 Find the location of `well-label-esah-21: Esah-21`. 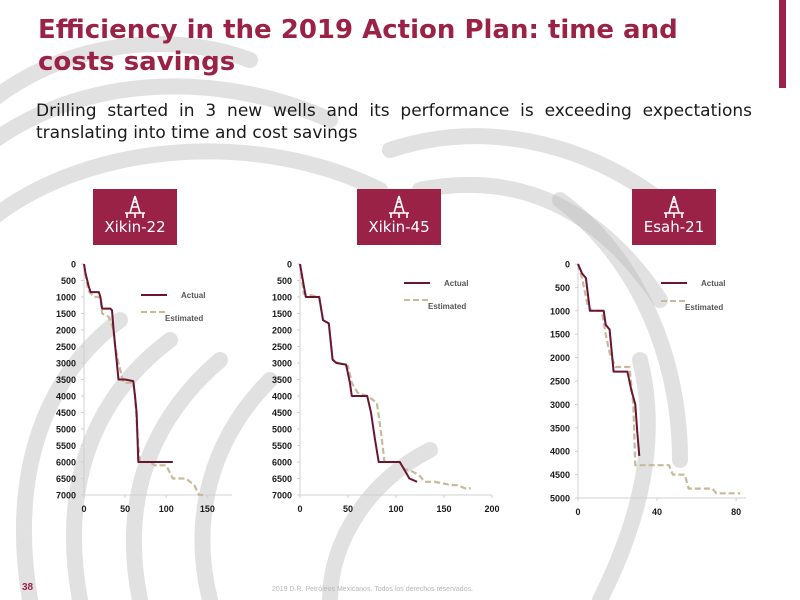

well-label-esah-21: Esah-21 is located at coordinates (674, 217).